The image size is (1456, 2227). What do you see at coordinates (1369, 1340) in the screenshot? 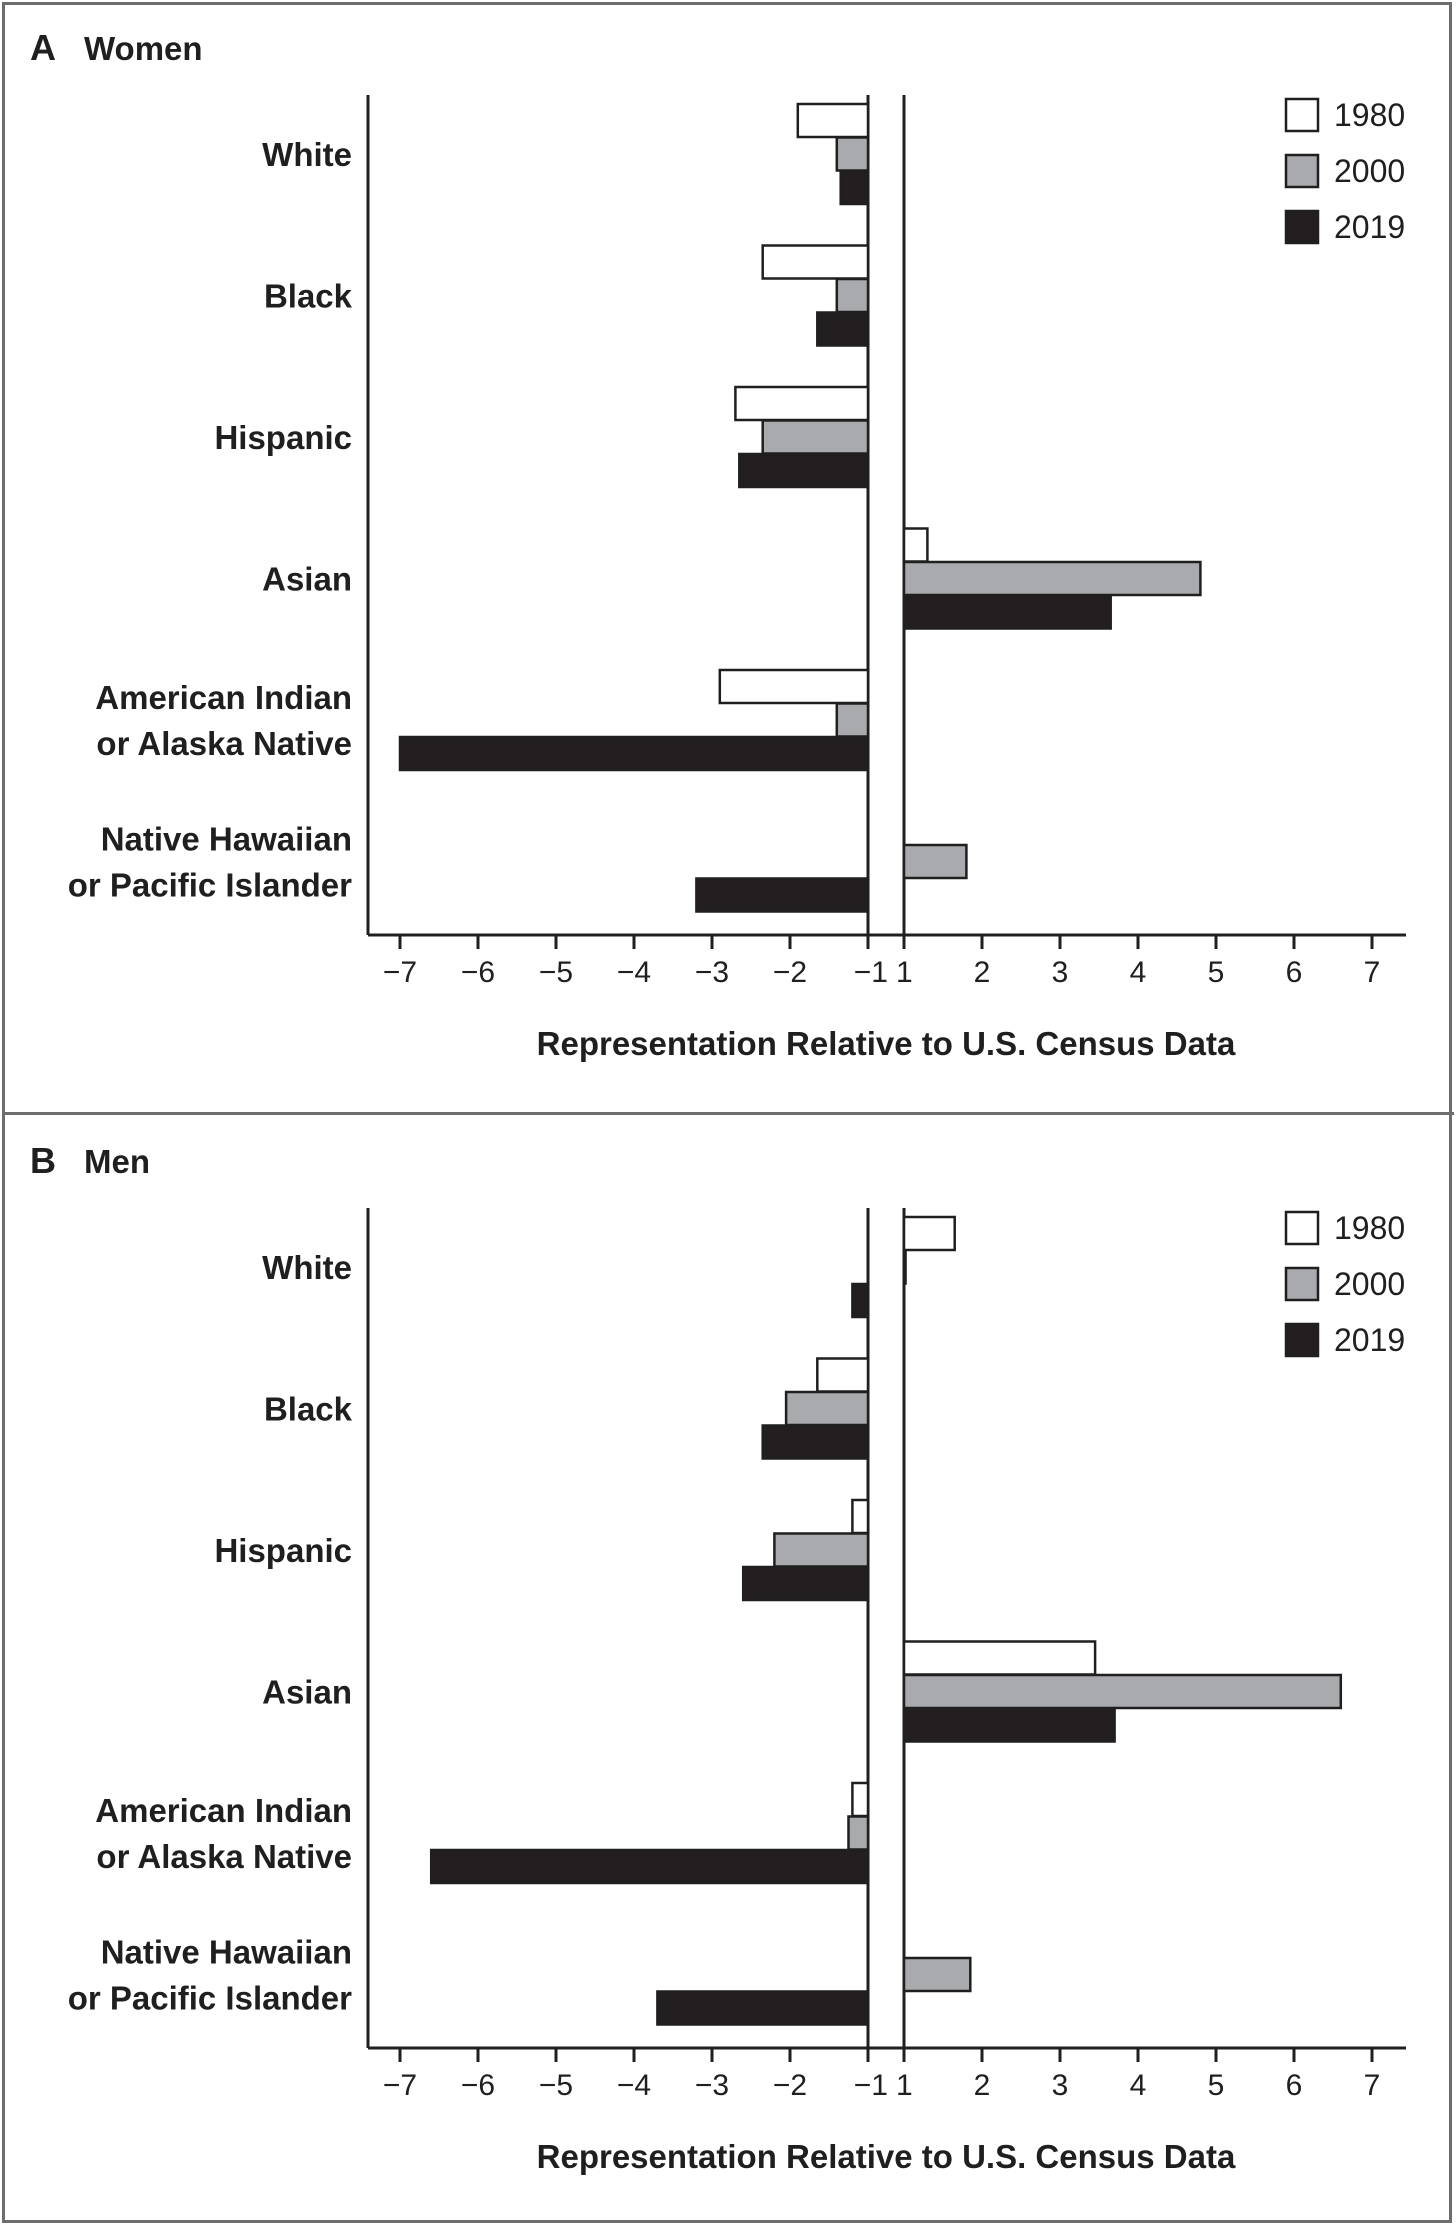
I see `men-legend-label-2019: 2019` at bounding box center [1369, 1340].